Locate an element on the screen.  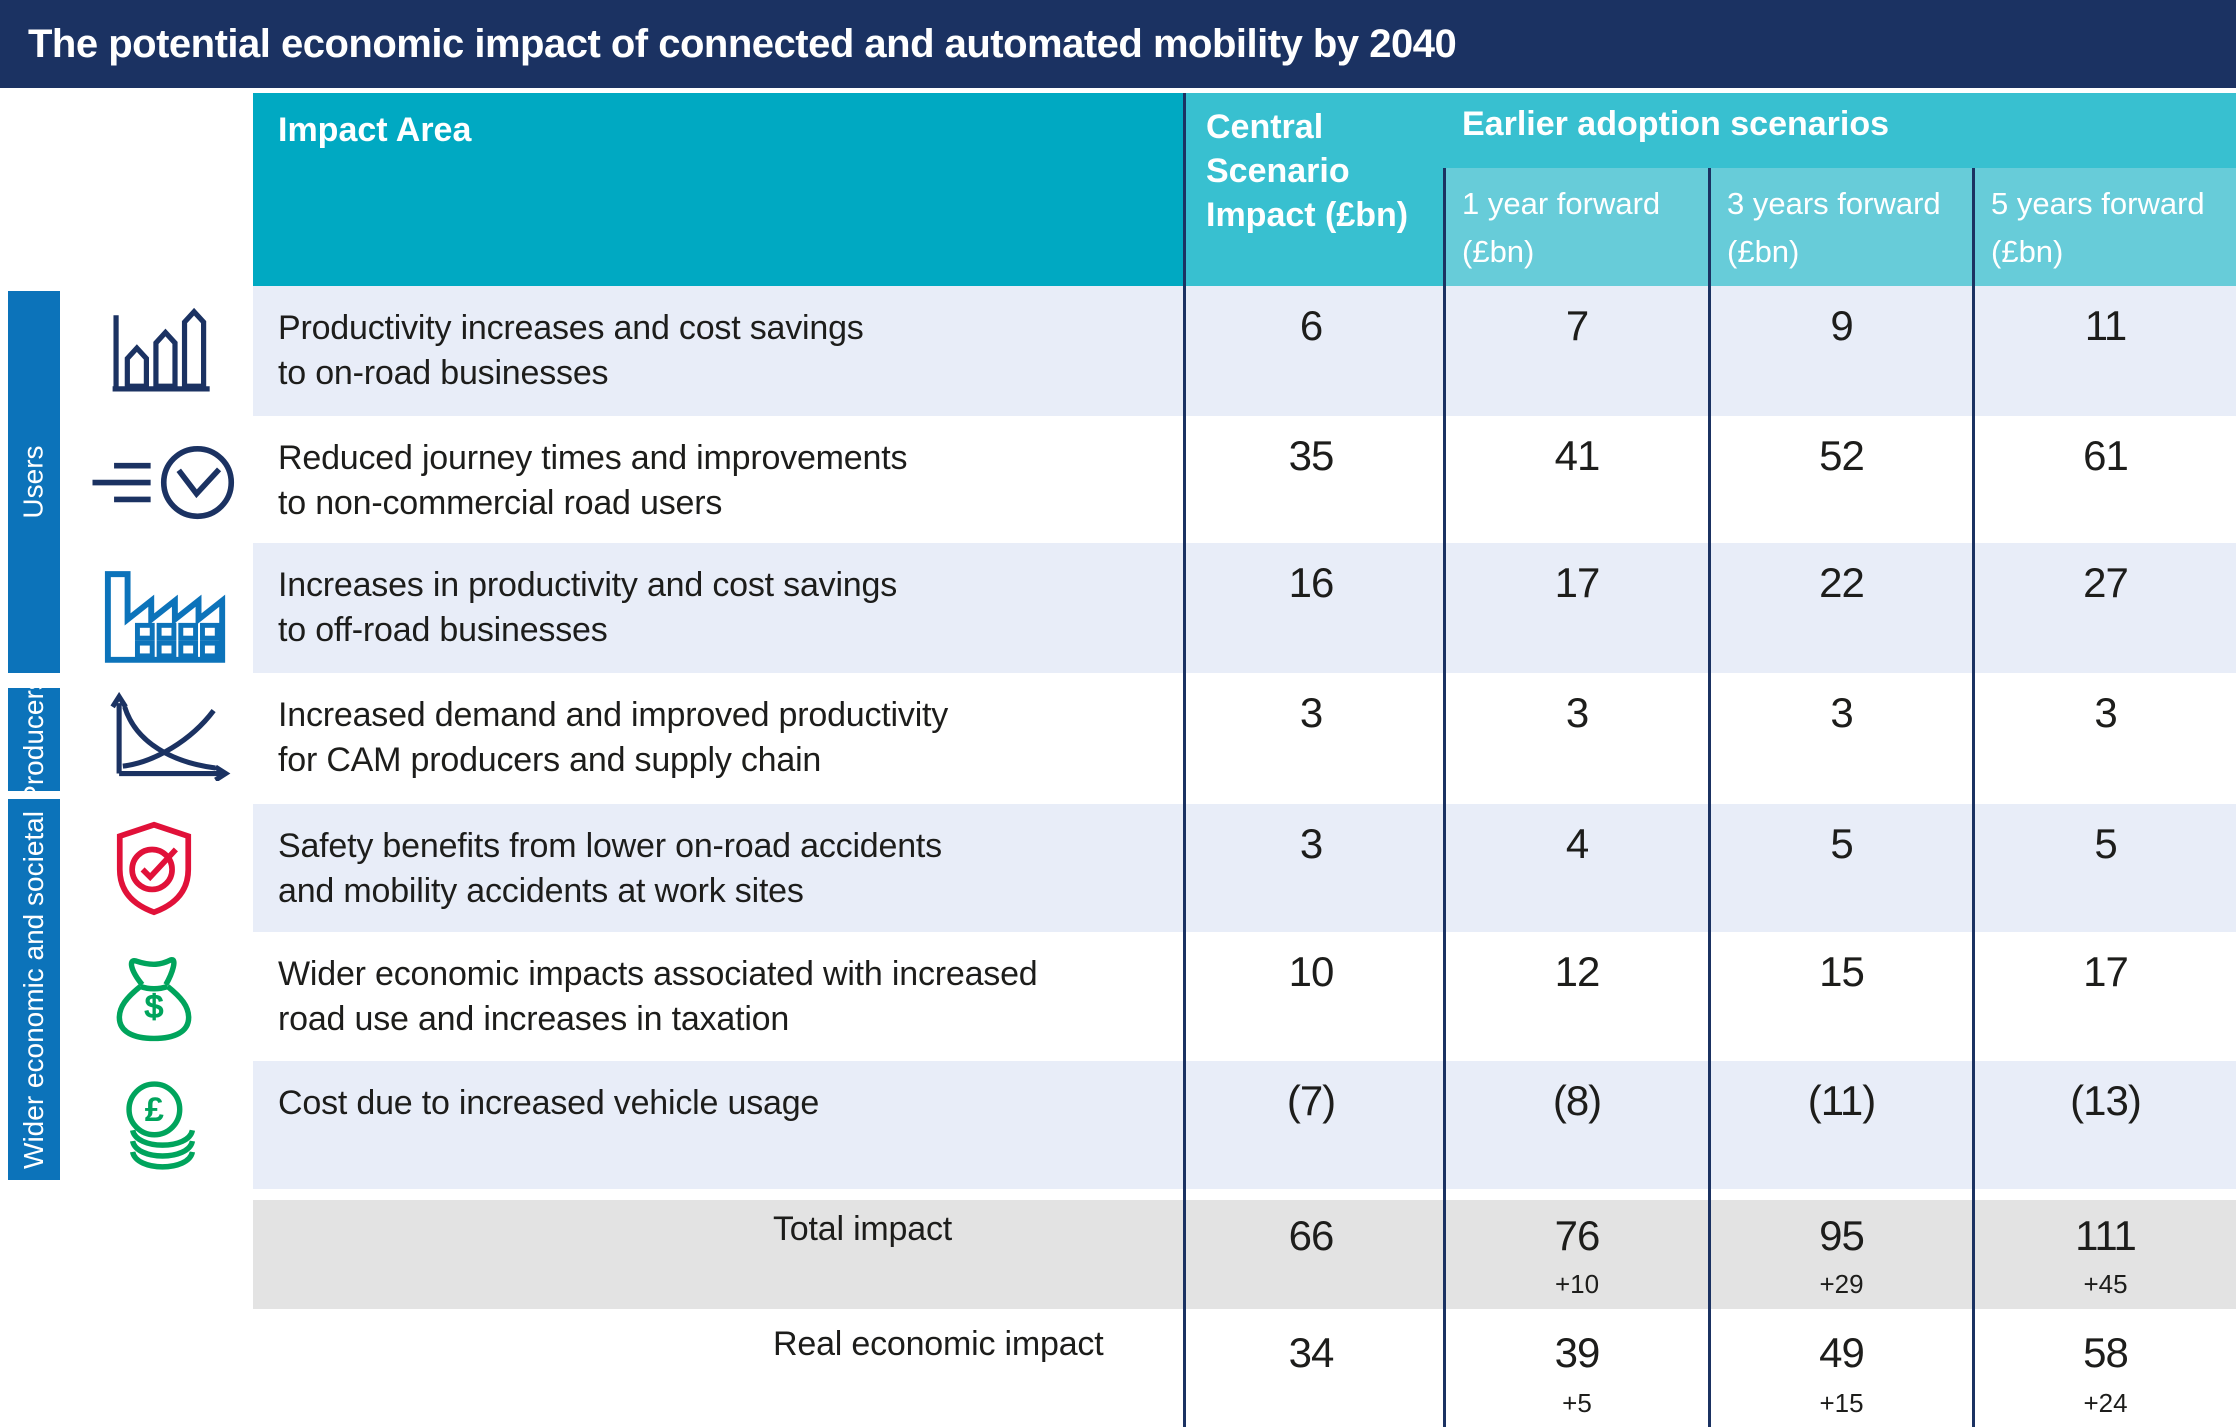
coins-icon: £ is located at coordinates (158, 1127).